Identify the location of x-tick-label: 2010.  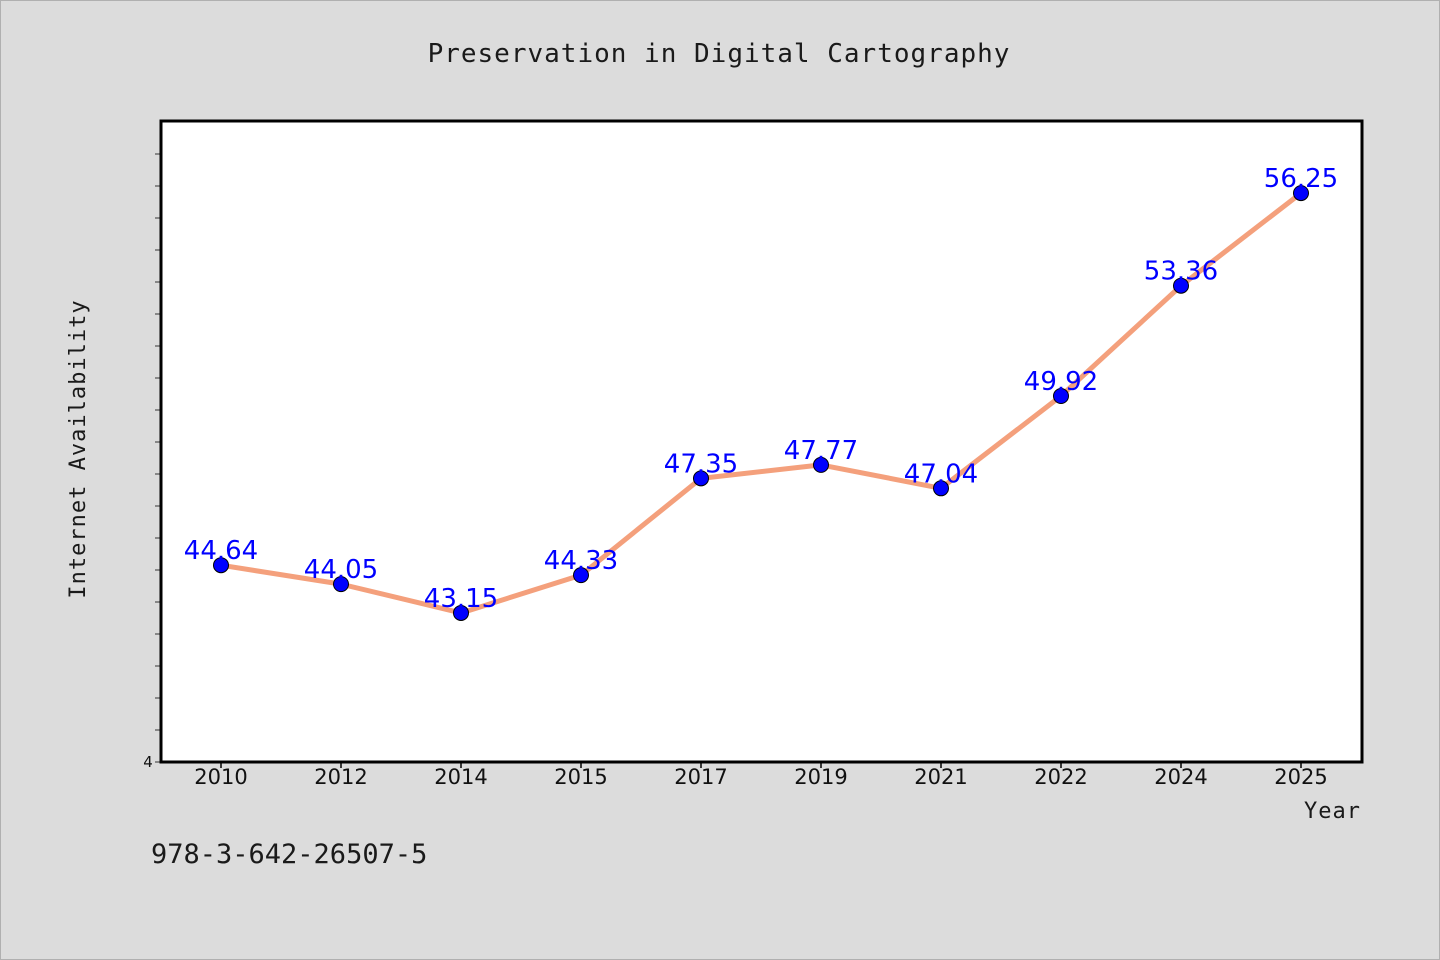
(220, 777).